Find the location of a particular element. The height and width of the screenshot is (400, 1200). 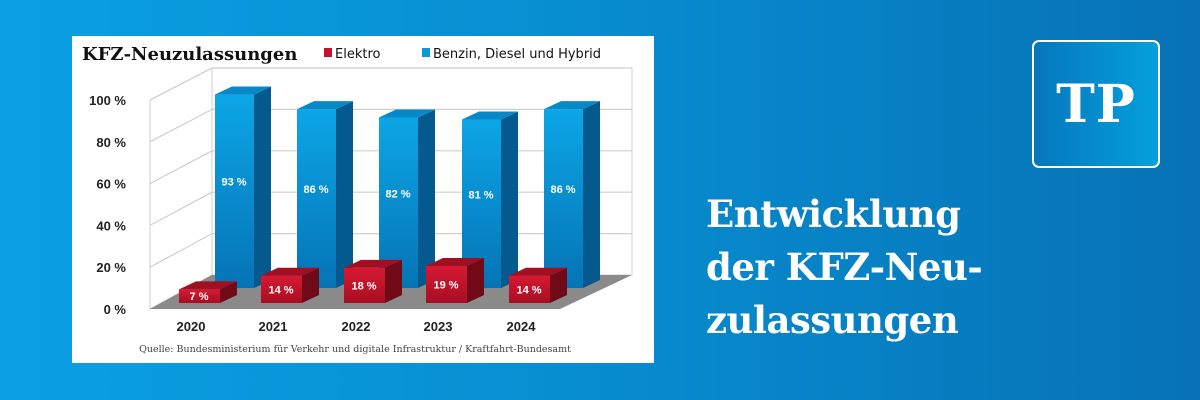

headline: Entwicklung der KFZ-Neu- zulassungen is located at coordinates (844, 267).